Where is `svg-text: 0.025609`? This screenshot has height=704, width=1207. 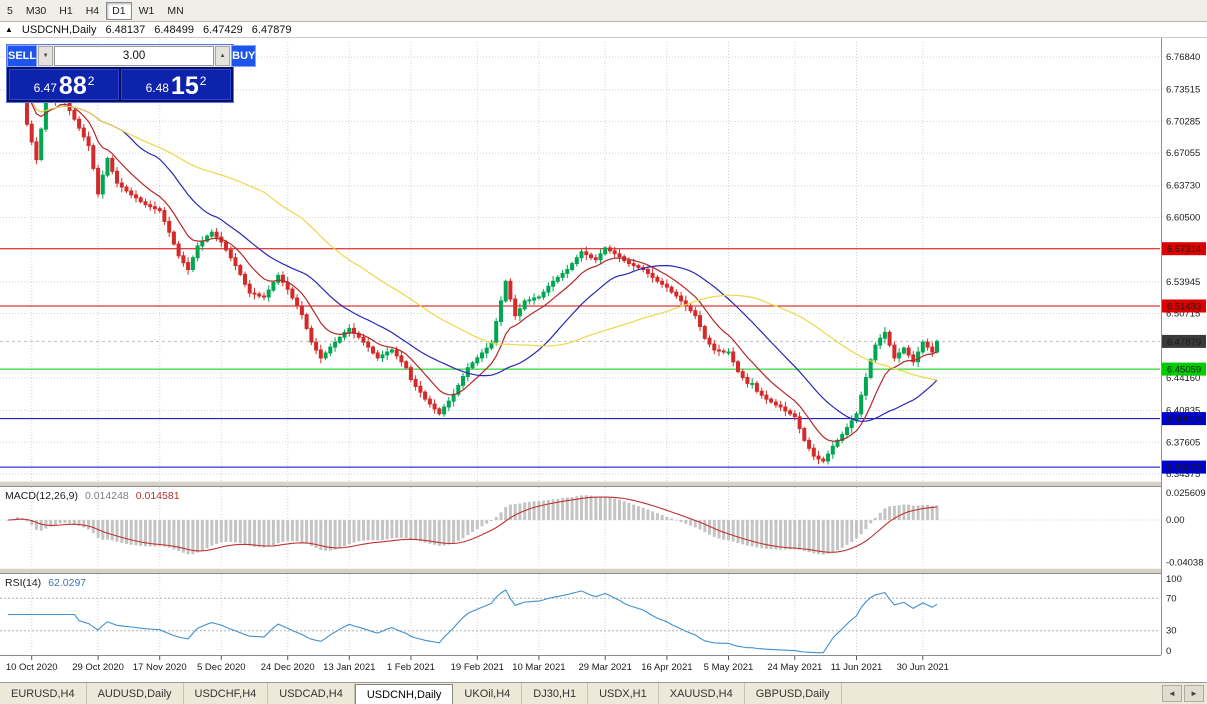
svg-text: 0.025609 is located at coordinates (1186, 493).